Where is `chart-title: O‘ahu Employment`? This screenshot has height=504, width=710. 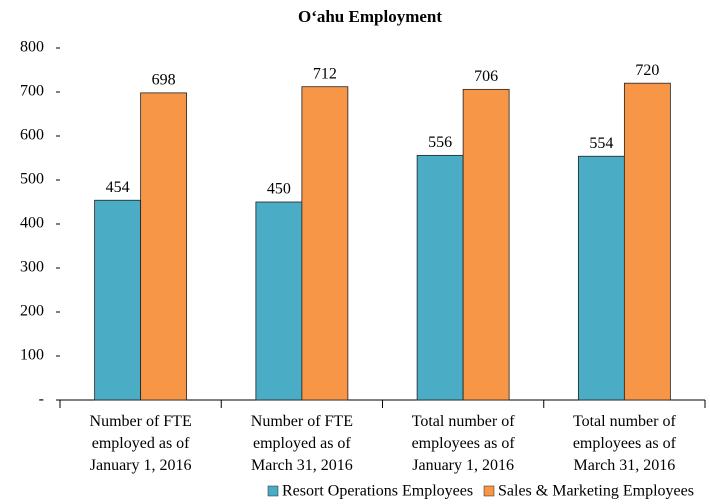
chart-title: O‘ahu Employment is located at coordinates (370, 16).